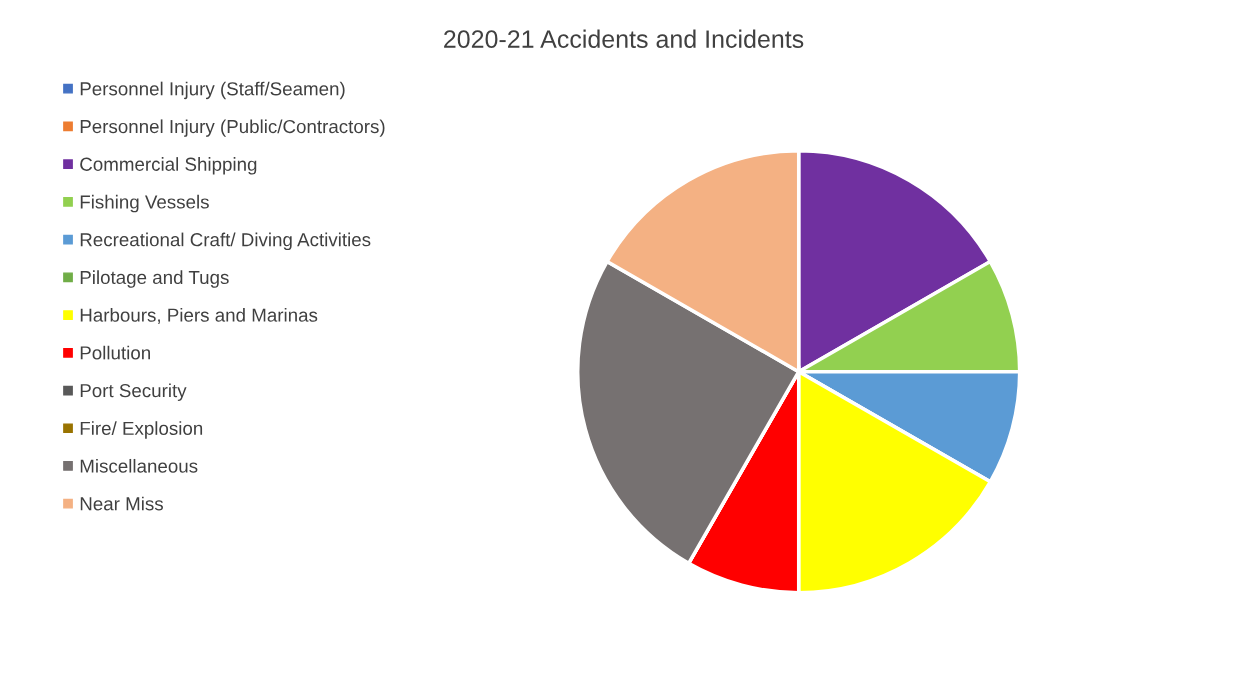 This screenshot has width=1247, height=682. Describe the element at coordinates (199, 316) in the screenshot. I see `legend-label: Harbours, Piers and Marinas` at that location.